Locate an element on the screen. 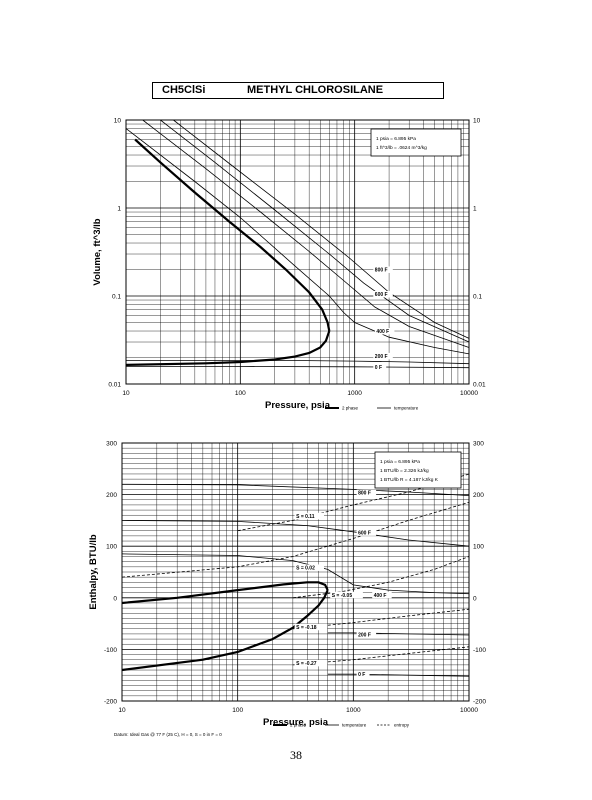 The image size is (592, 800). y-tick-label: 300 is located at coordinates (111, 444).